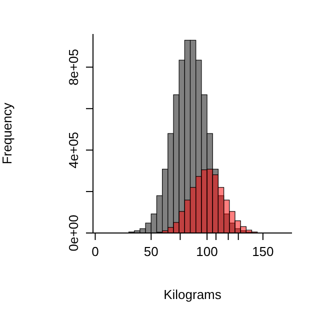  What do you see at coordinates (73, 233) in the screenshot?
I see `y-tick-label: 0e+00` at bounding box center [73, 233].